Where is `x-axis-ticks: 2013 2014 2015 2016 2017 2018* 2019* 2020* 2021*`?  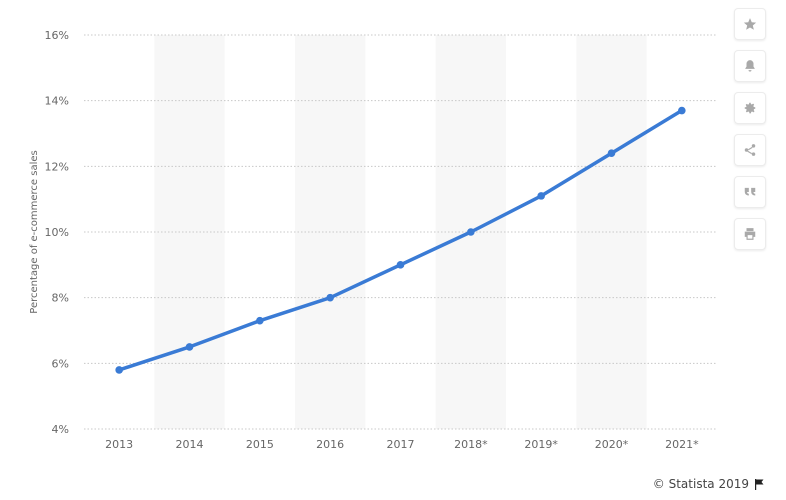 x-axis-ticks: 2013 2014 2015 2016 2017 2018* 2019* 2020* 2021* is located at coordinates (402, 444).